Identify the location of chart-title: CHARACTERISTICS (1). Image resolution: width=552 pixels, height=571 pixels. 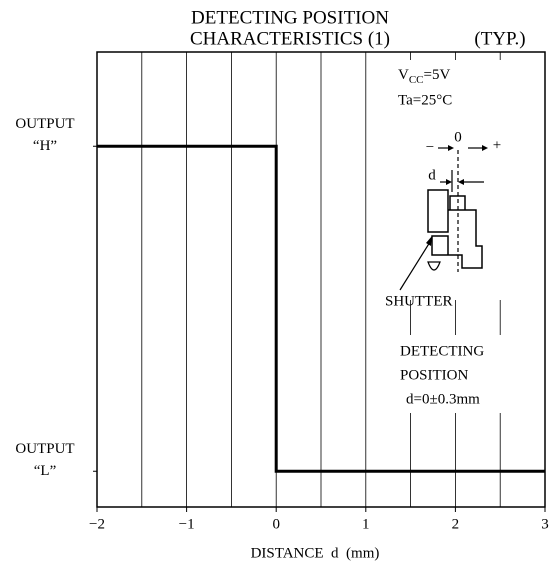
(290, 38).